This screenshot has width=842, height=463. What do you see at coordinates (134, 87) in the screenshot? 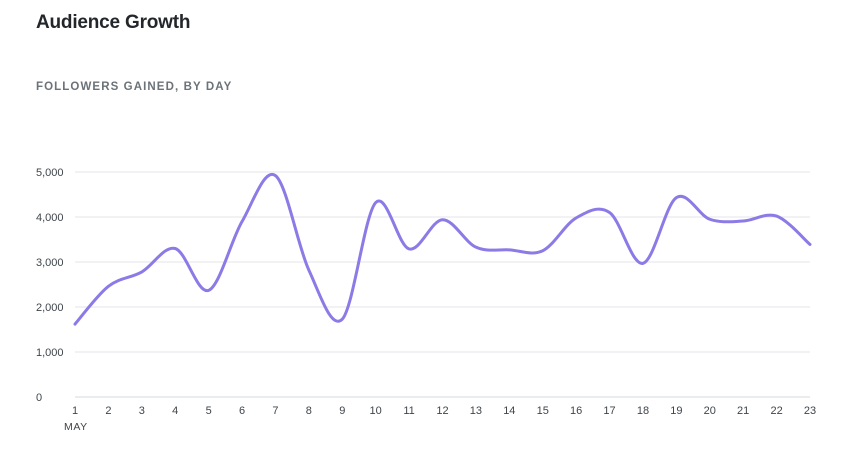
I see `chart-subtitle: FOLLOWERS GAINED, BY DAY` at bounding box center [134, 87].